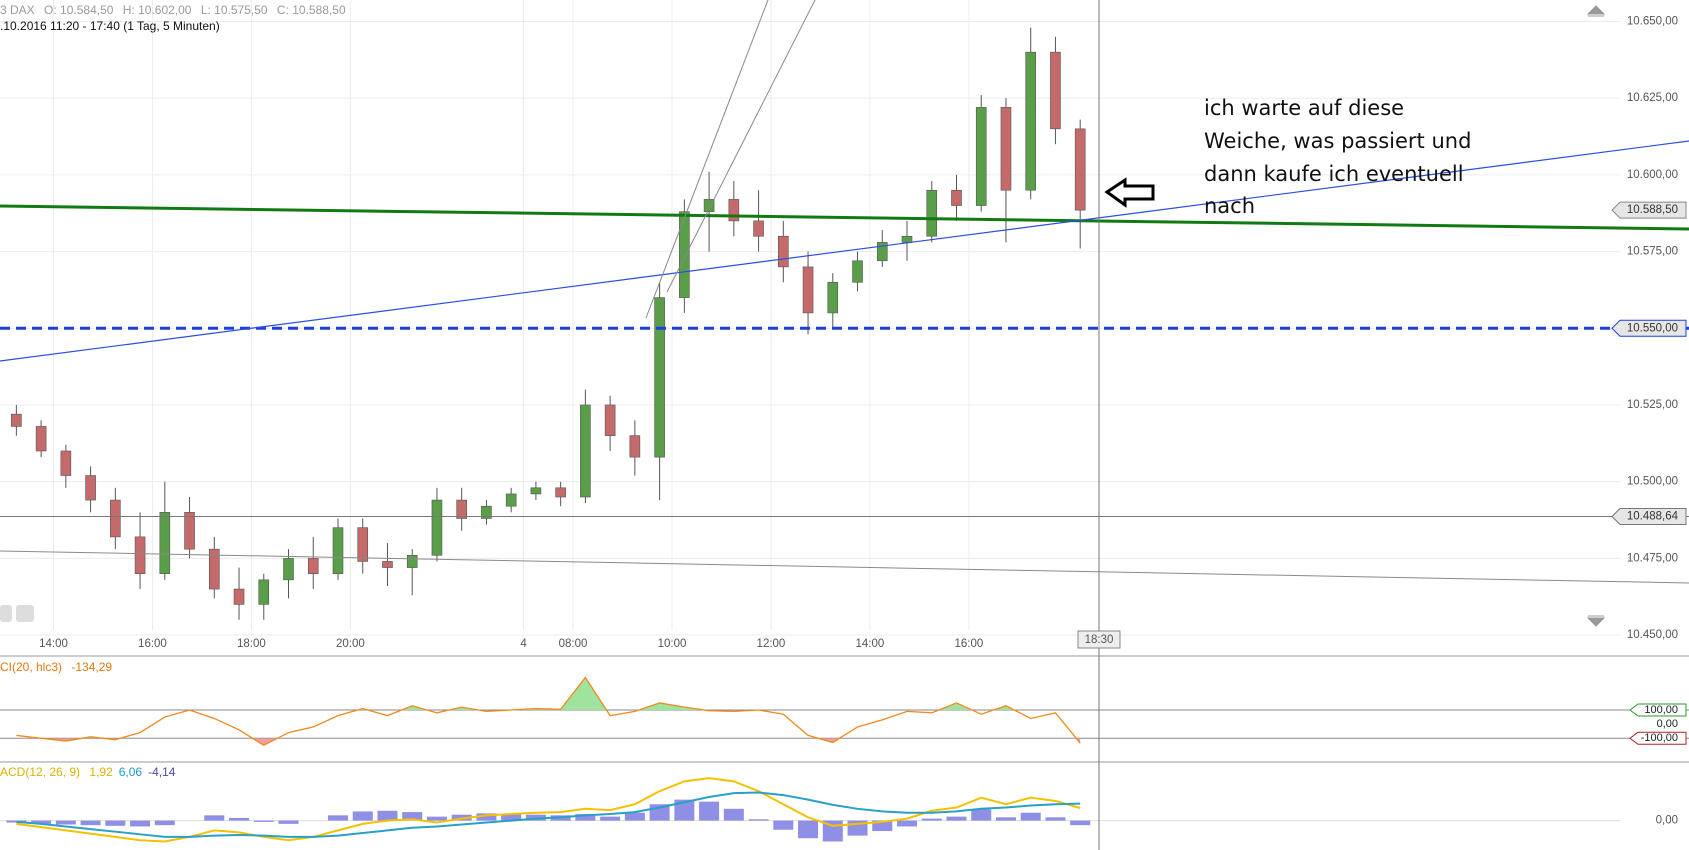 This screenshot has height=850, width=1689. I want to click on y-tick-label: -100,00, so click(1659, 738).